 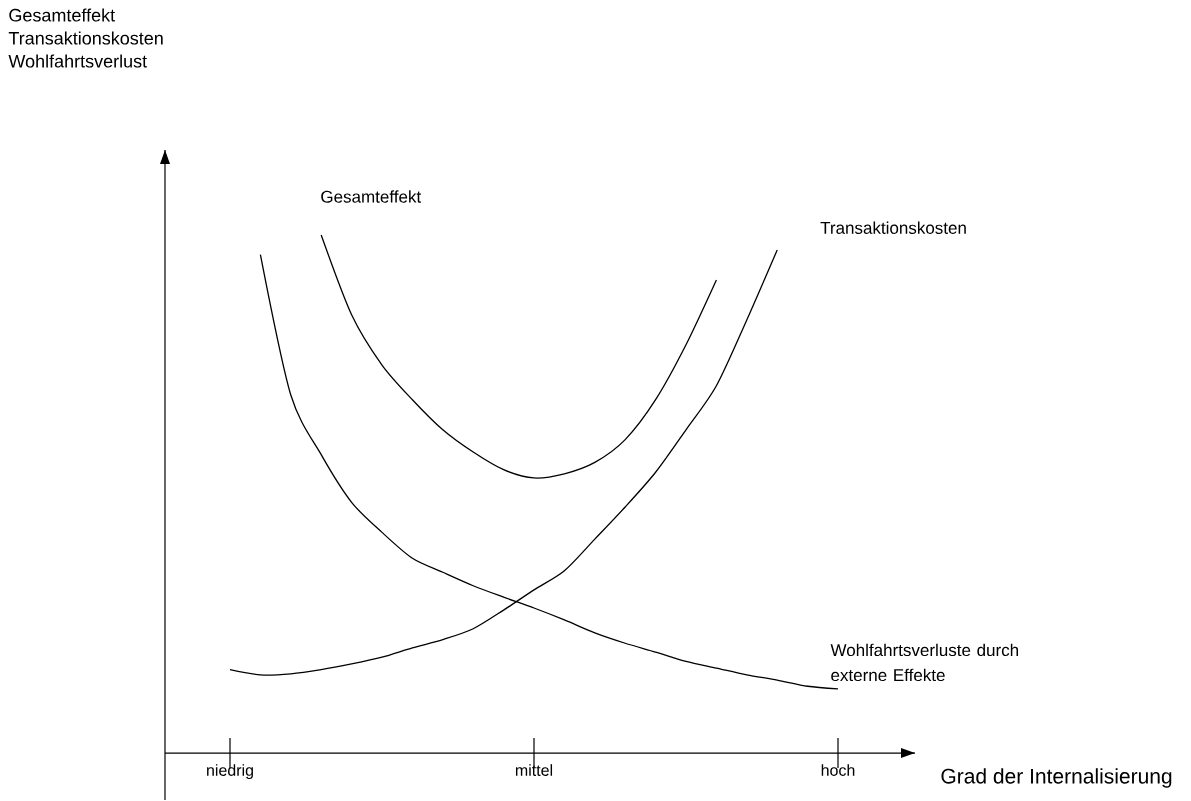 What do you see at coordinates (893, 227) in the screenshot?
I see `text: Transaktionskosten` at bounding box center [893, 227].